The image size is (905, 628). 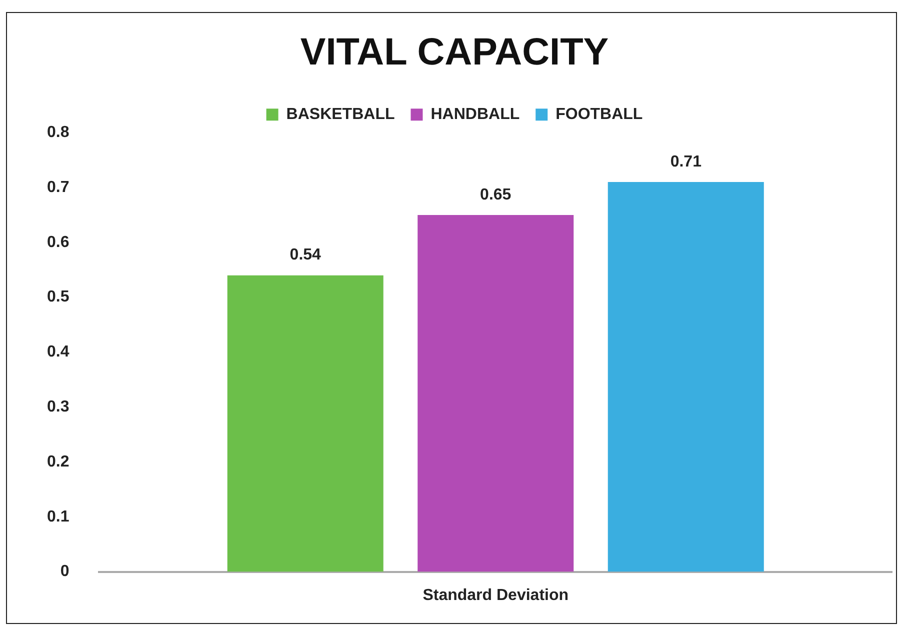 I want to click on y-tick-label: 0.8, so click(x=58, y=133).